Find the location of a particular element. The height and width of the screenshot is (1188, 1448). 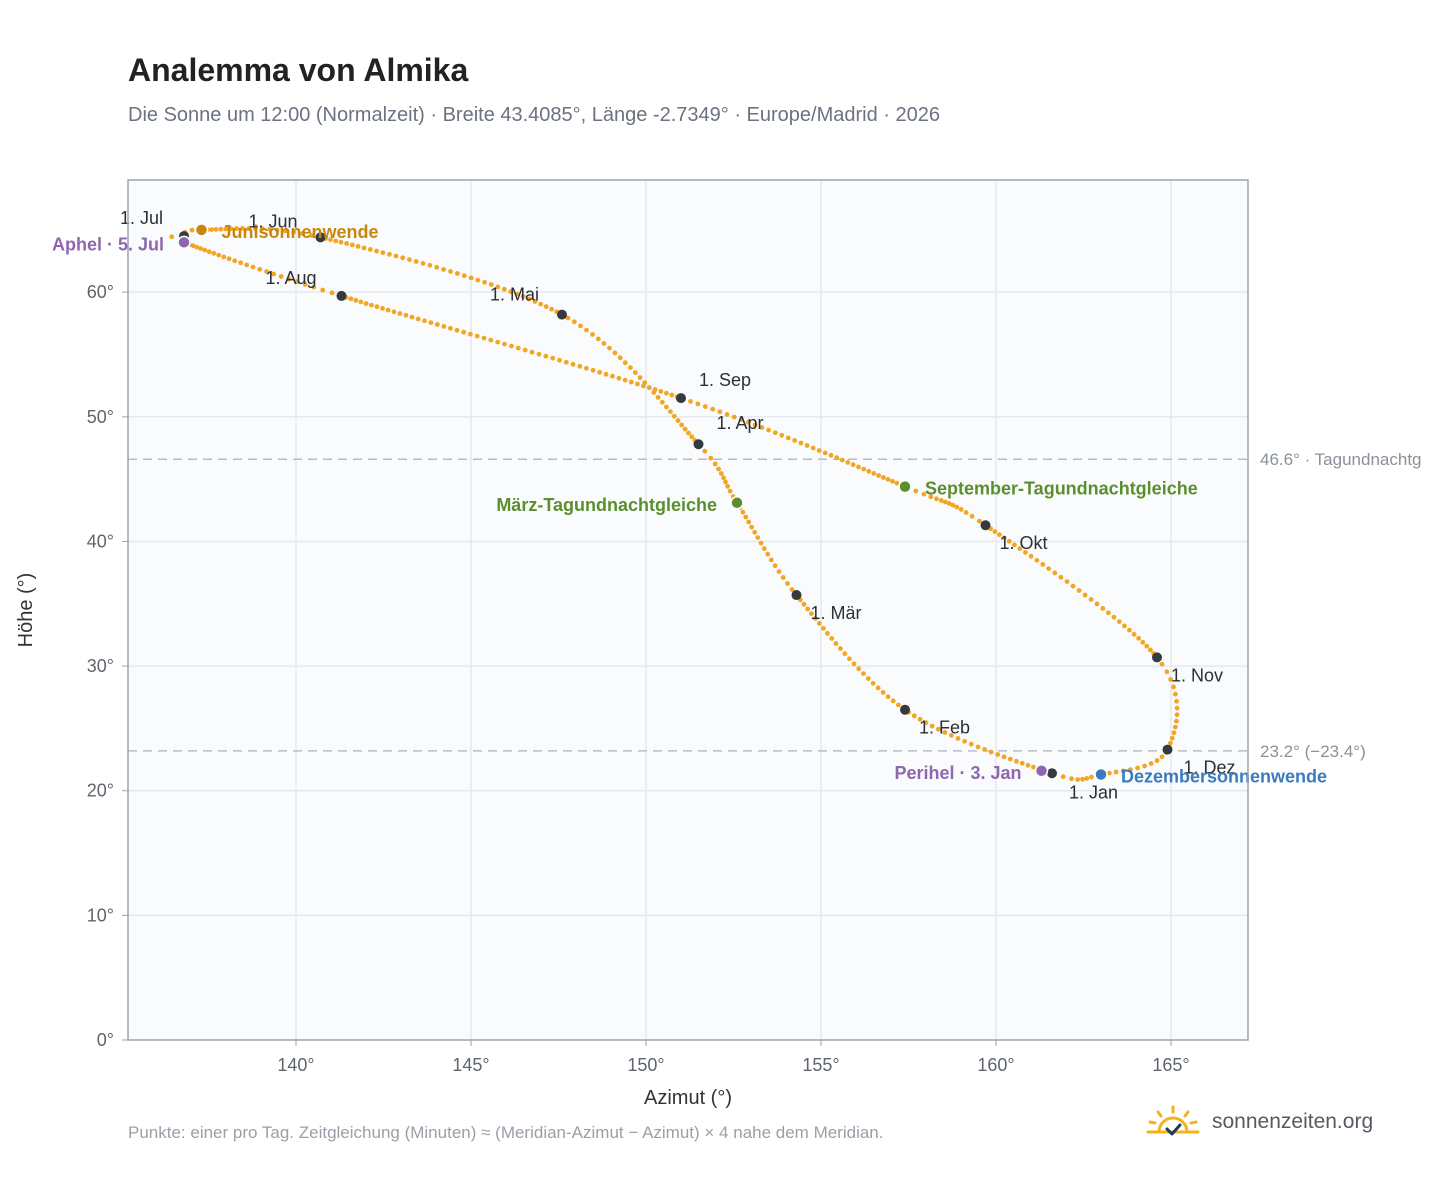

x-tick-label: 155° is located at coordinates (820, 1065).